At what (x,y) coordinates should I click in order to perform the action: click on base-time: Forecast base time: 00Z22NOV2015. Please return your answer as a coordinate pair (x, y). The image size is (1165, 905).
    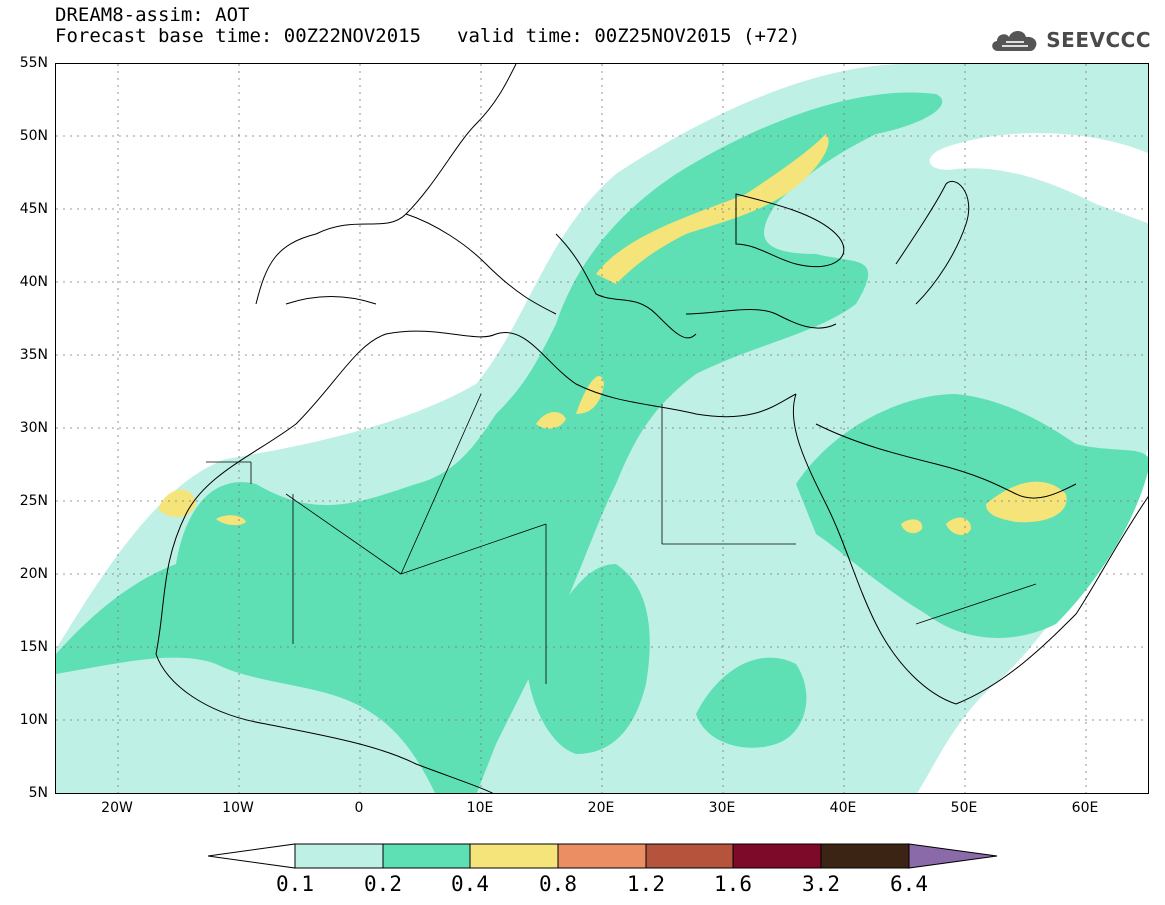
    Looking at the image, I should click on (238, 36).